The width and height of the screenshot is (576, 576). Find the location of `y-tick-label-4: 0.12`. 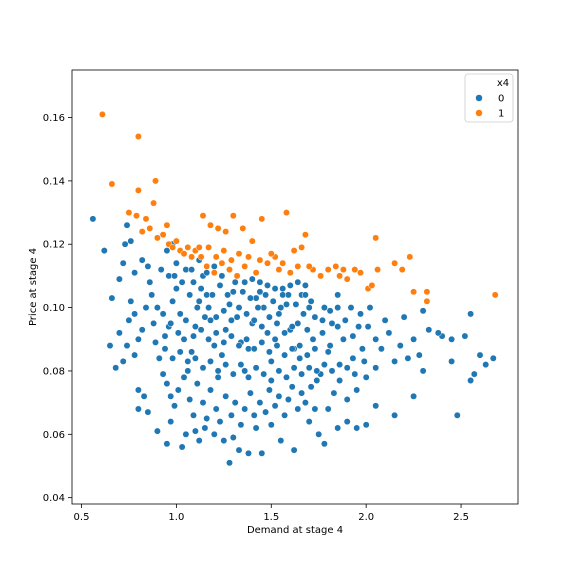

y-tick-label-4: 0.12 is located at coordinates (54, 245).